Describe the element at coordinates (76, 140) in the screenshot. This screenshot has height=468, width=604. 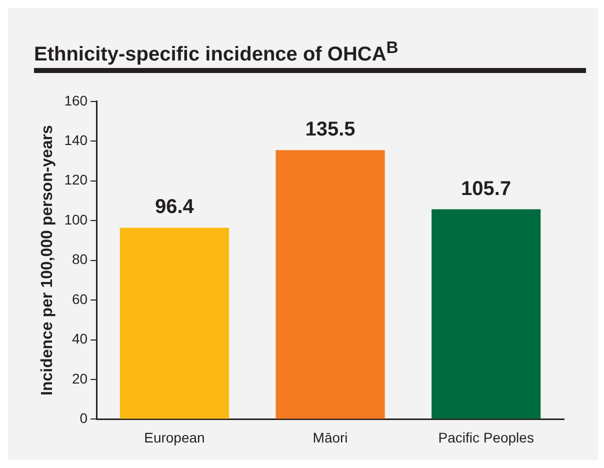
I see `y-tick-label: 140` at that location.